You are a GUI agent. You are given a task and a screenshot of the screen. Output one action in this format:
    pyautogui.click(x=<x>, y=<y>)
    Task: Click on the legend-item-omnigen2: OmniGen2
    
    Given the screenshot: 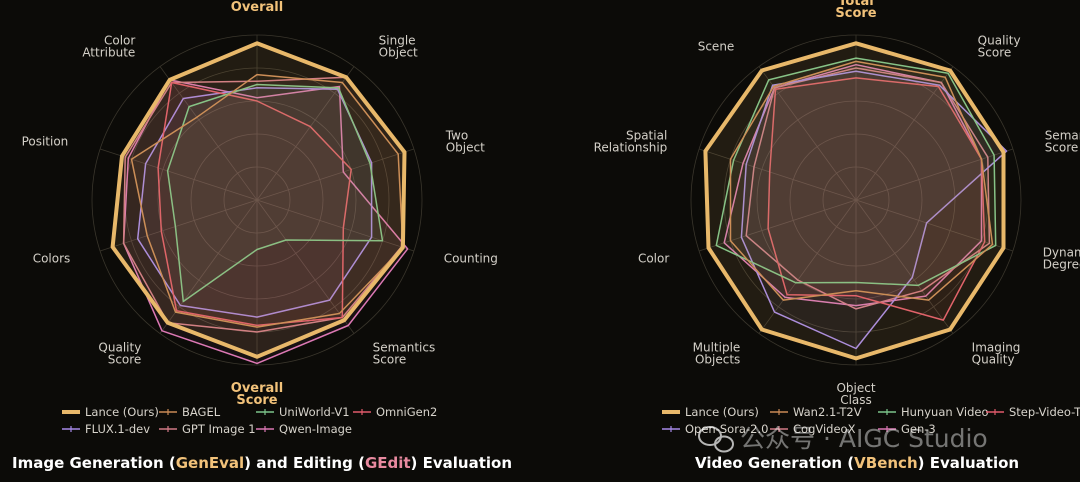 What is the action you would take?
    pyautogui.click(x=395, y=412)
    